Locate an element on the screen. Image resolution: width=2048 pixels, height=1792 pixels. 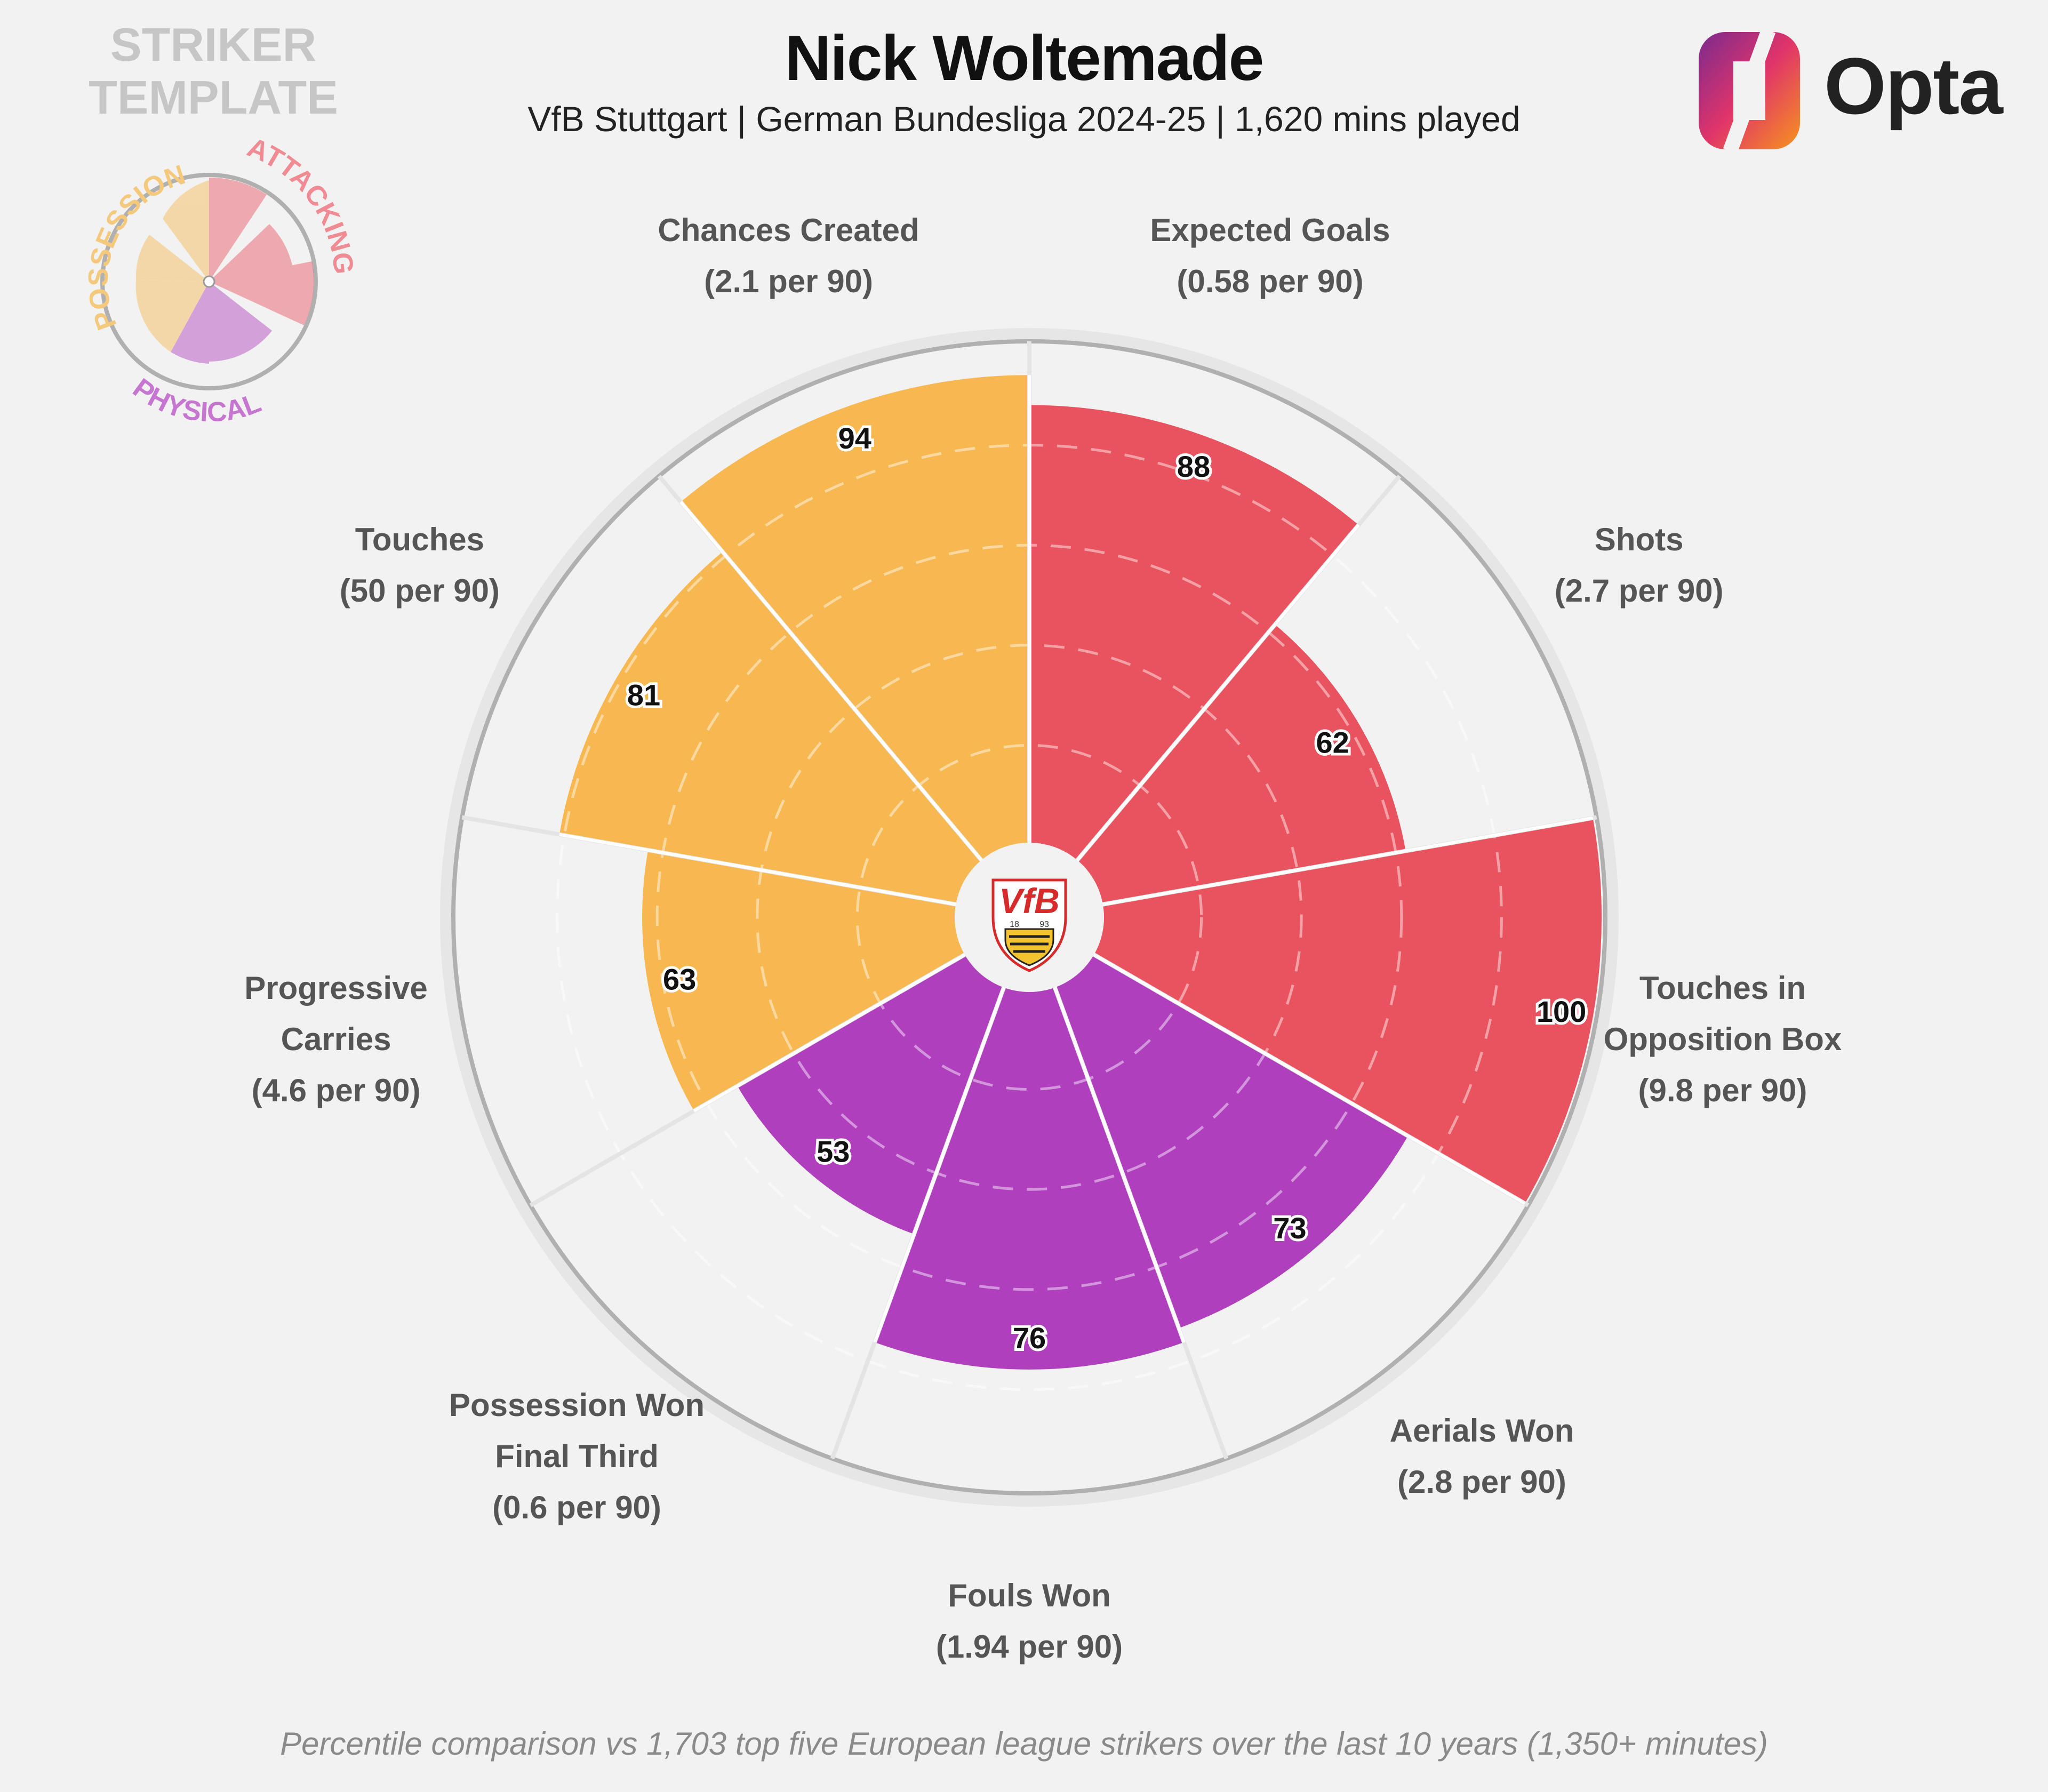
category-label-line: (1.94 per 90) is located at coordinates (1029, 1647).